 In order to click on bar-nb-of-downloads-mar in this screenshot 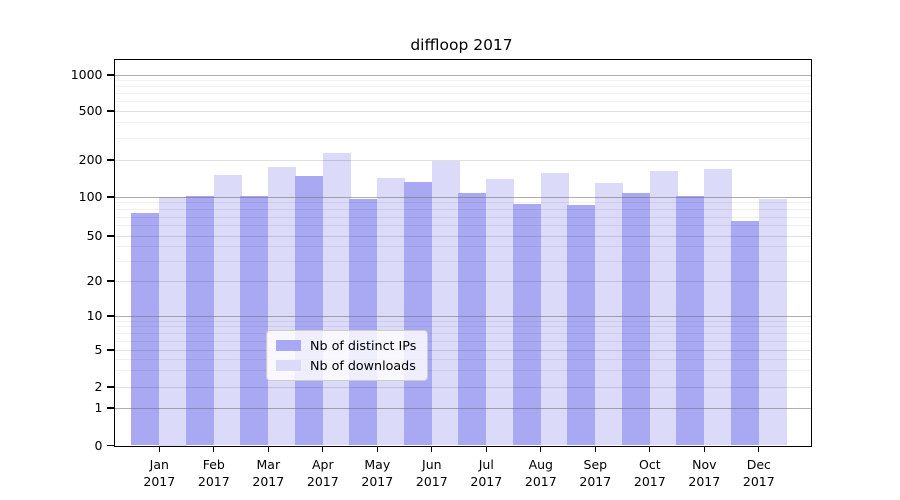, I will do `click(282, 306)`.